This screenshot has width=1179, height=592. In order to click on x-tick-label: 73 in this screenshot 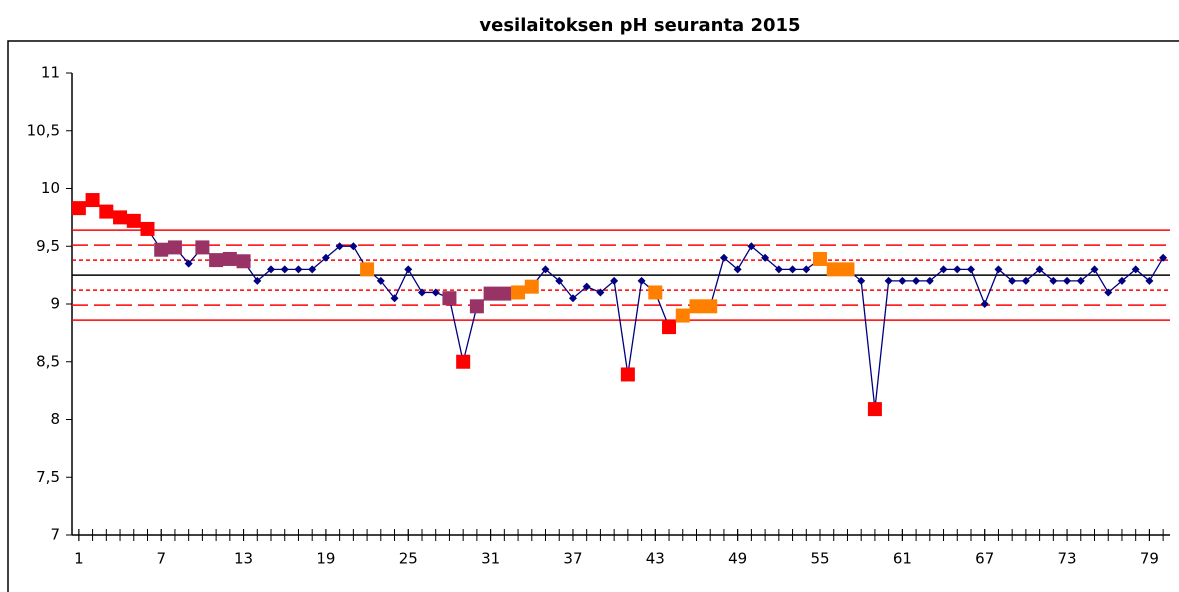, I will do `click(1067, 559)`.